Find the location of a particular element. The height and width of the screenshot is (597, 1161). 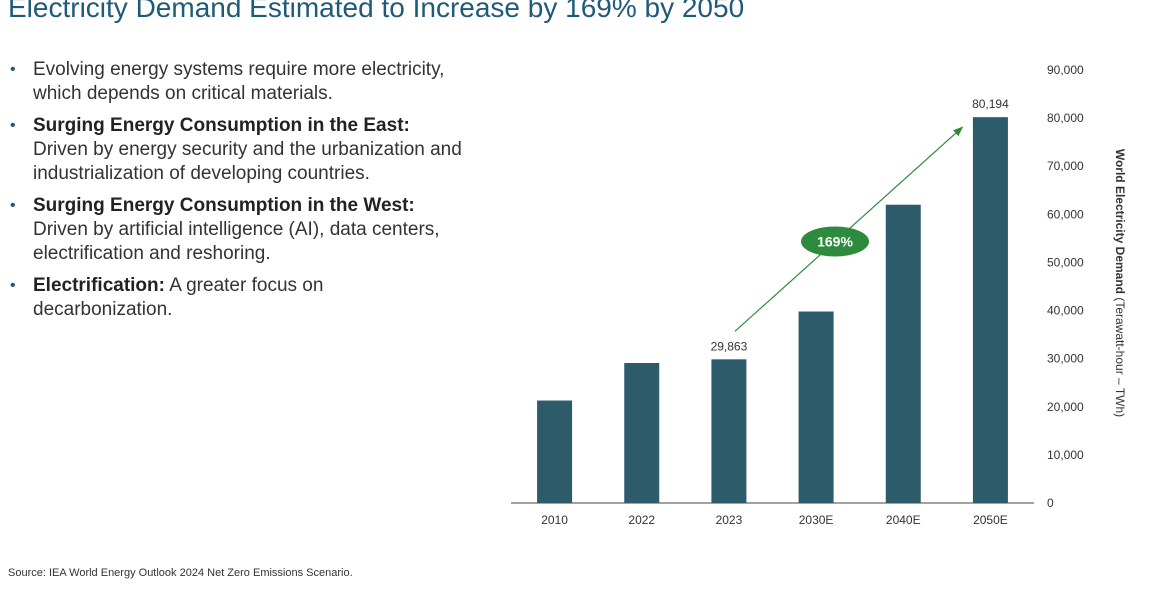

x-tick-label: 2023 is located at coordinates (729, 520).